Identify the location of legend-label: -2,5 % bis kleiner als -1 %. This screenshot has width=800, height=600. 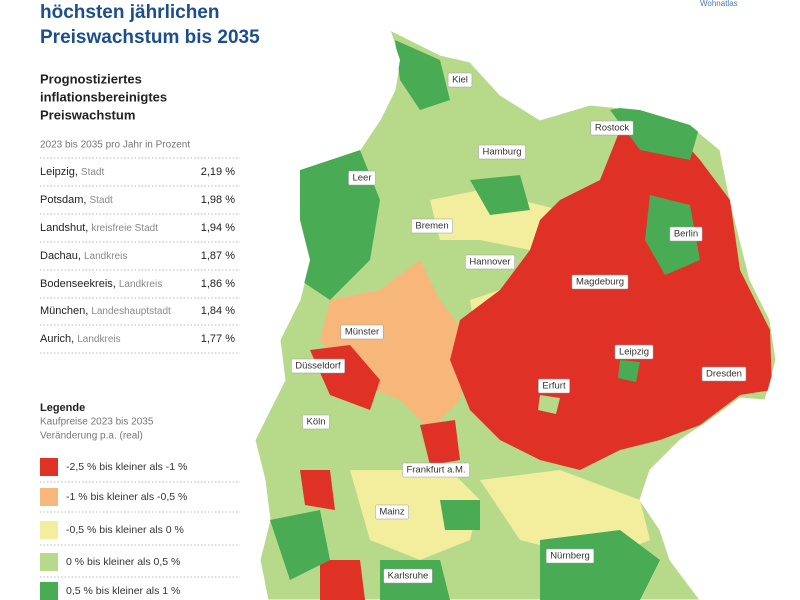
(126, 467).